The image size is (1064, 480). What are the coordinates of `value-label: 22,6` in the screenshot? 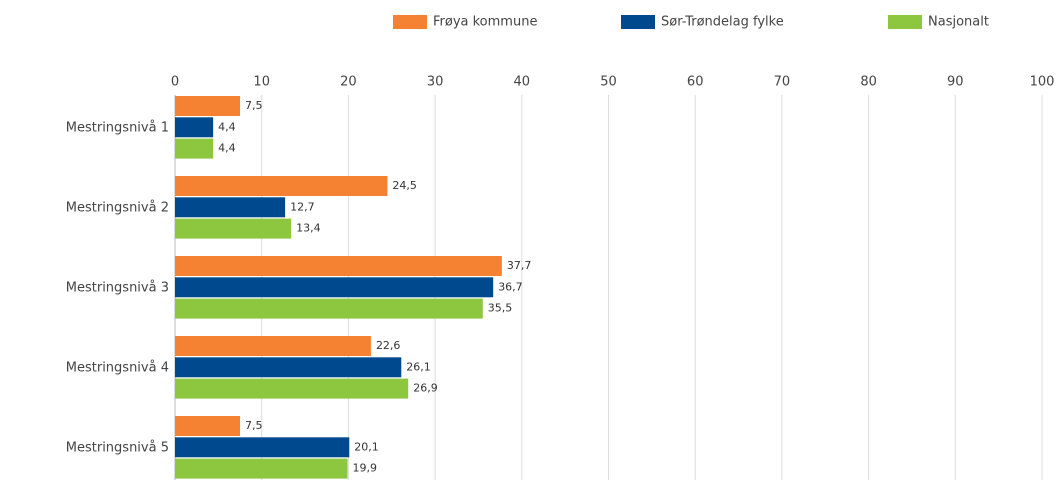 It's located at (388, 345).